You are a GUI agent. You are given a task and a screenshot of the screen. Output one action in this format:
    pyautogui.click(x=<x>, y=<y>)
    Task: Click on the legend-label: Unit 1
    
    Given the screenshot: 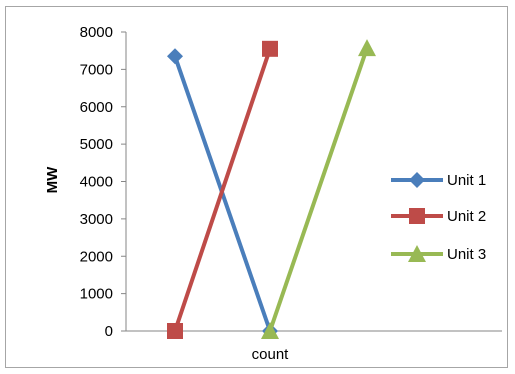 What is the action you would take?
    pyautogui.click(x=466, y=180)
    